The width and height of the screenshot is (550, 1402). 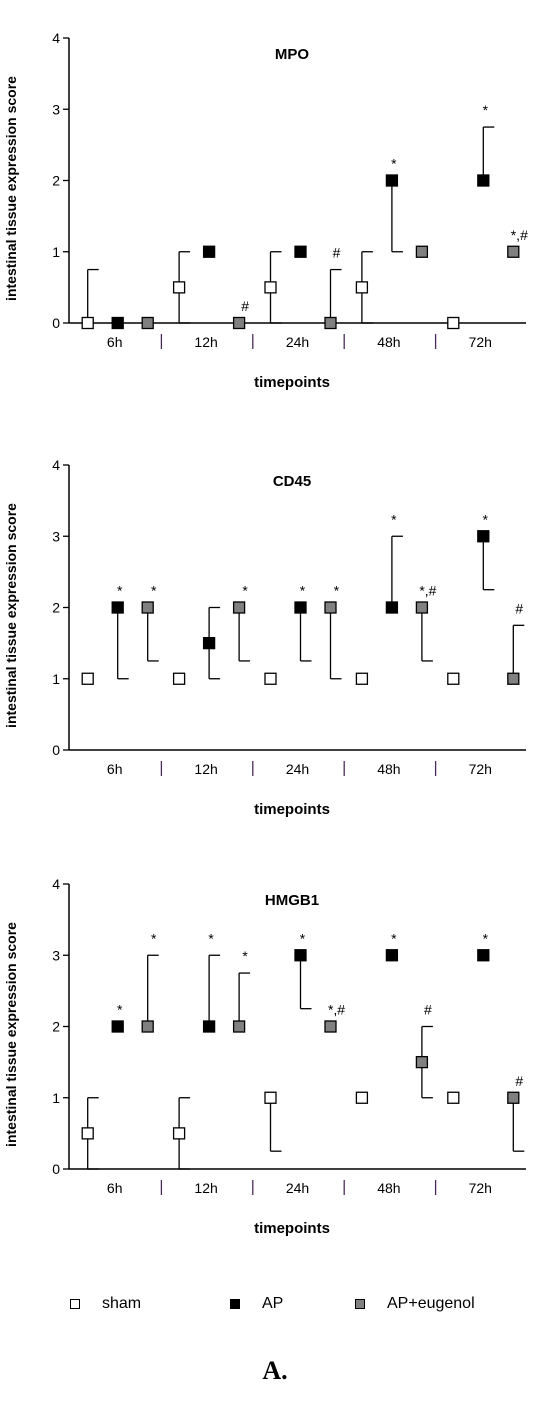 What do you see at coordinates (122, 1303) in the screenshot?
I see `legend-label-sham: sham` at bounding box center [122, 1303].